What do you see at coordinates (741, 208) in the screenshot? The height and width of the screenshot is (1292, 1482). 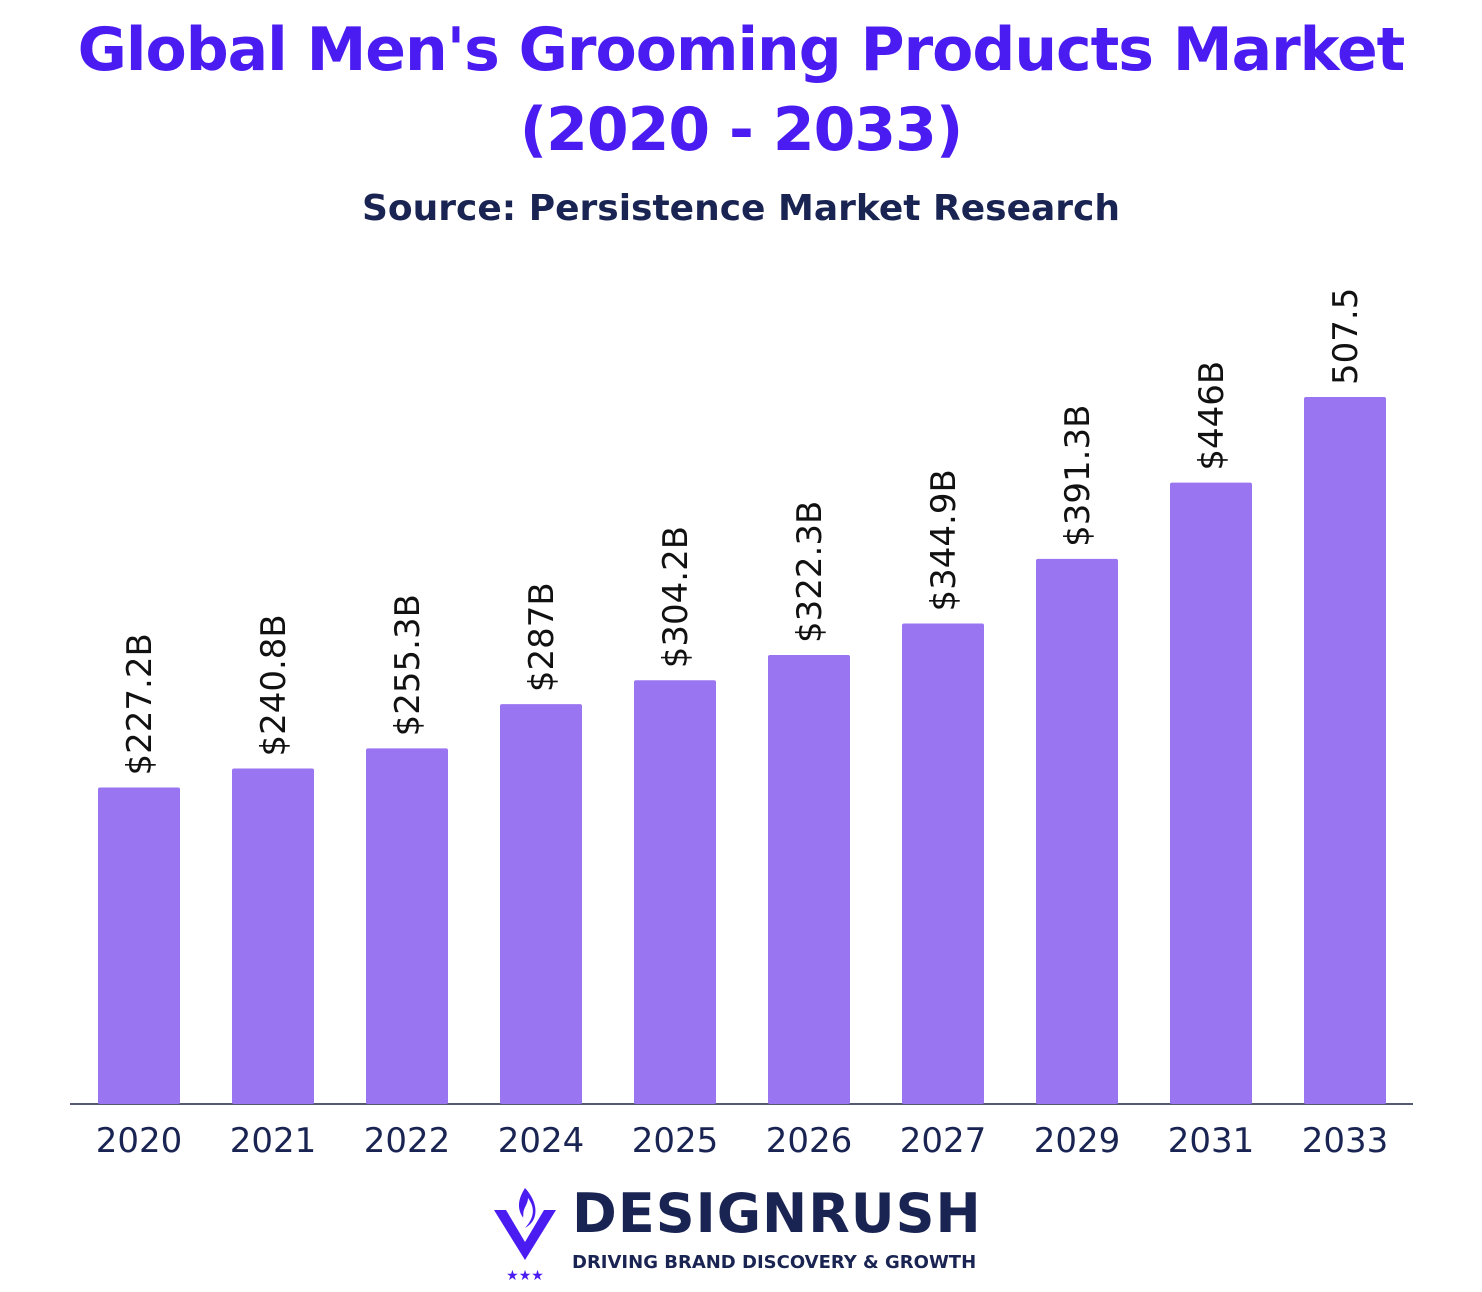 I see `chart-subtitle: Source: Persistence Market Research` at bounding box center [741, 208].